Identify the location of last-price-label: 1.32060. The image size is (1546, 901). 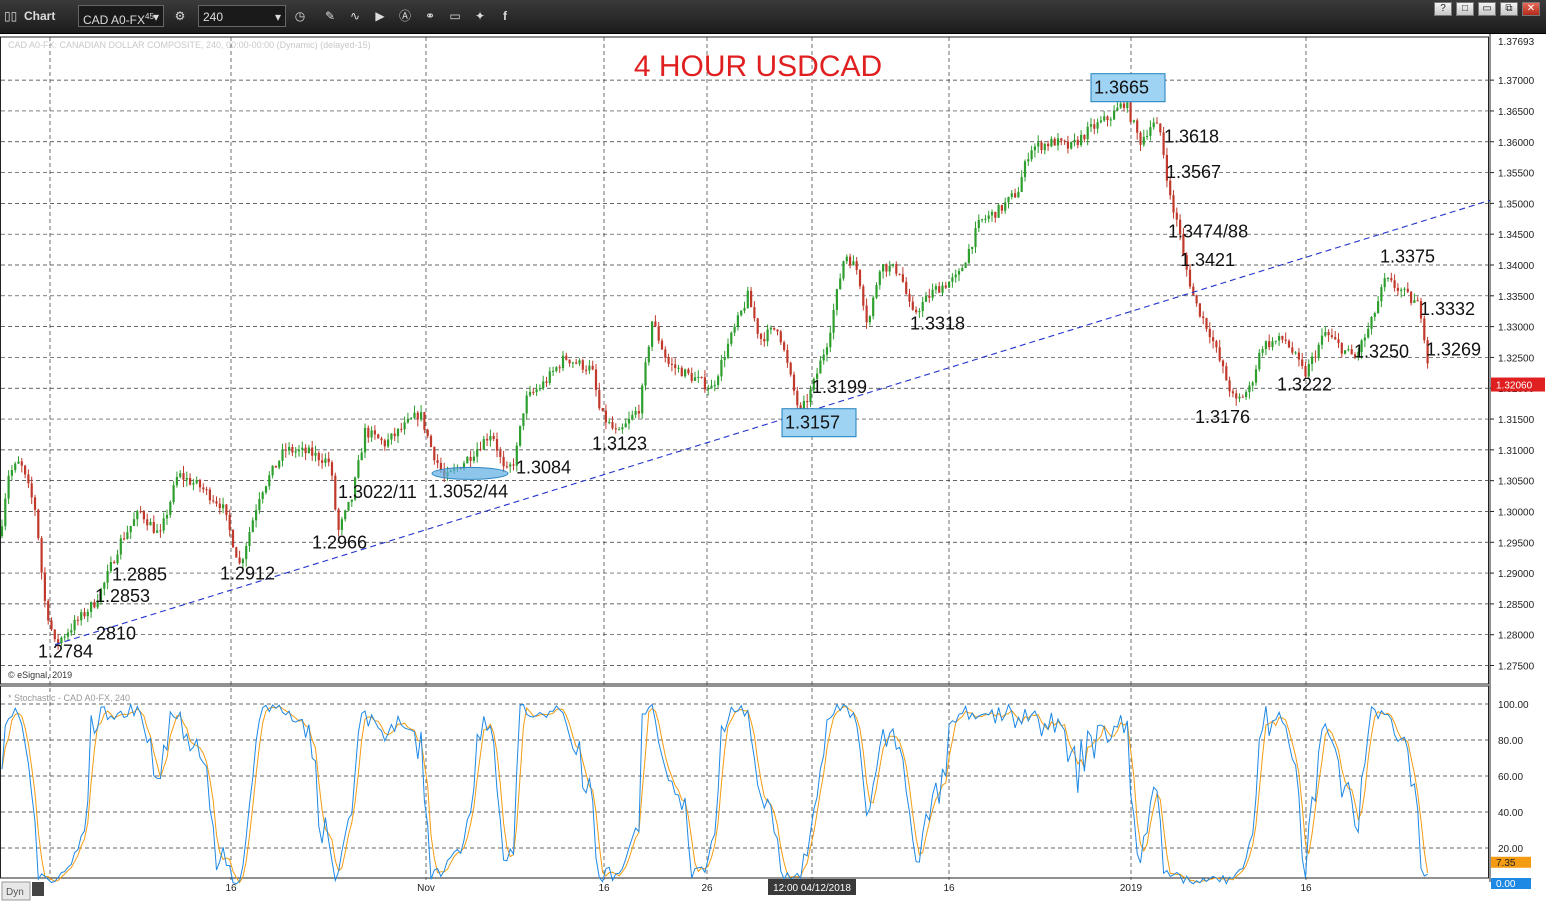
(1514, 386).